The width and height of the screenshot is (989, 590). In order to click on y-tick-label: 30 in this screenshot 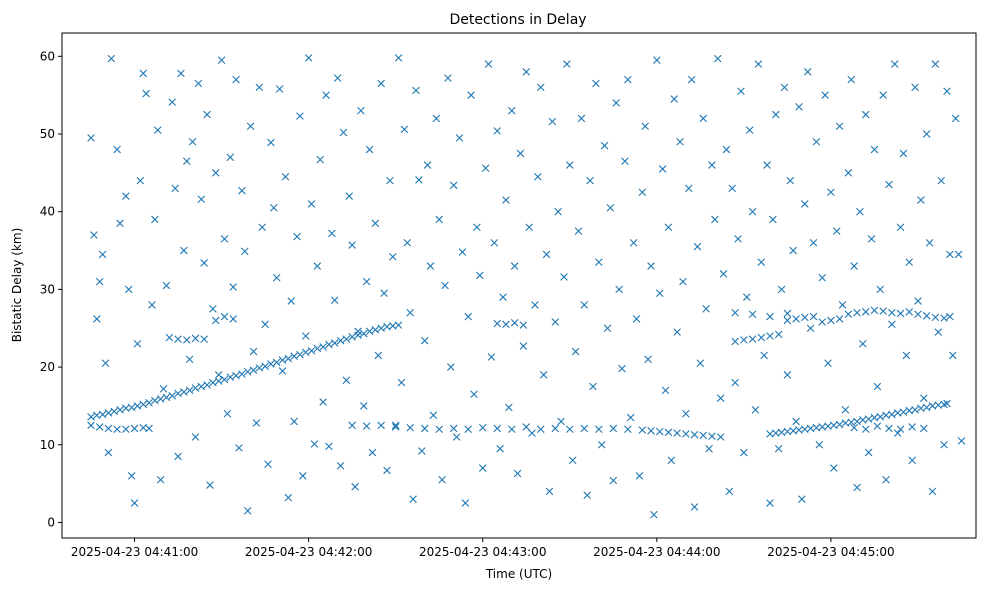, I will do `click(47, 289)`.